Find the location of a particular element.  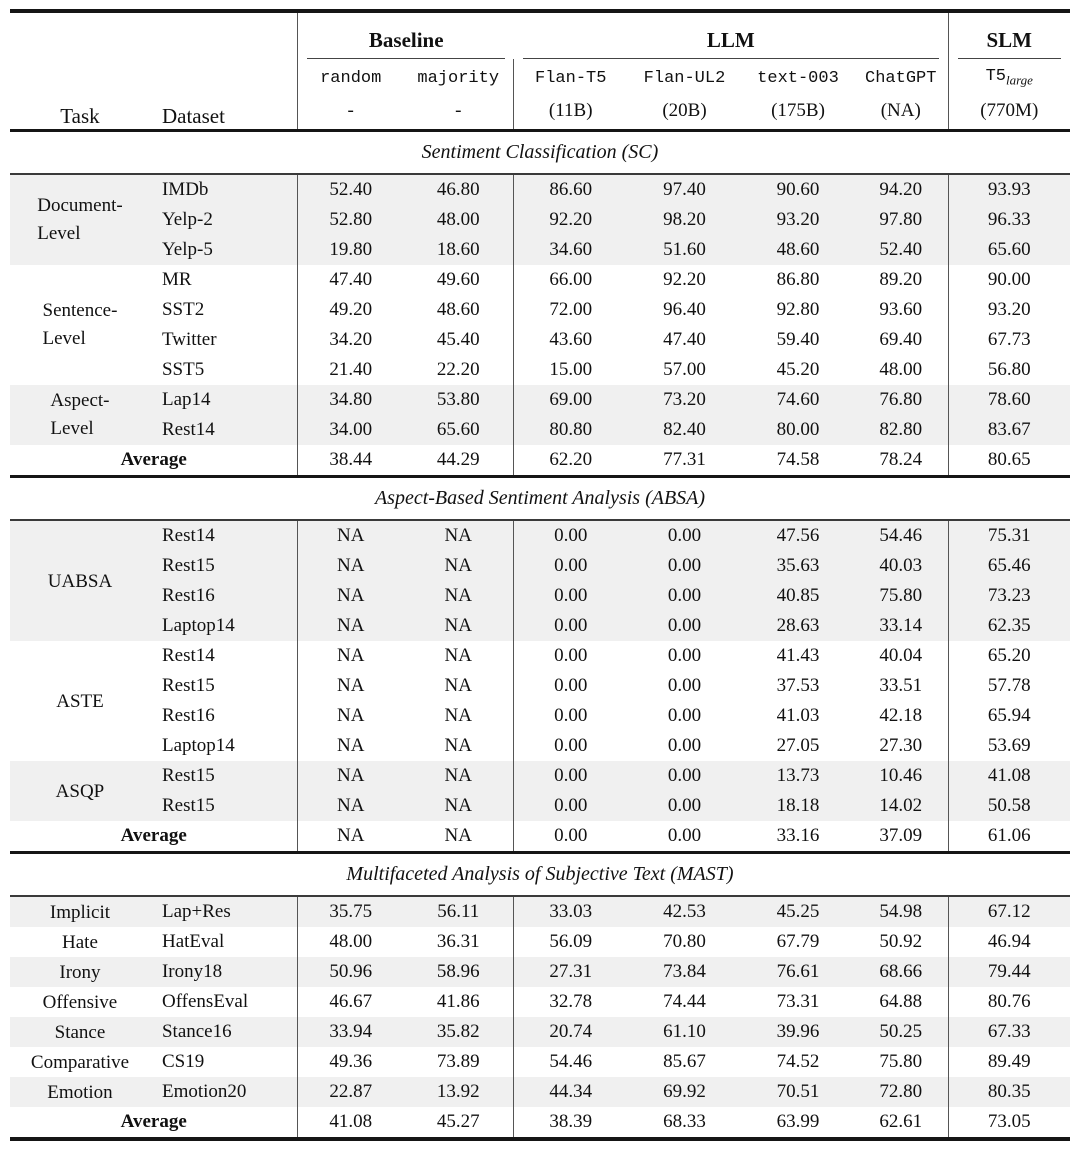

table-row: Rest16 NA NA 0.00 0.00 40.85 75.80 73.23 is located at coordinates (540, 595).